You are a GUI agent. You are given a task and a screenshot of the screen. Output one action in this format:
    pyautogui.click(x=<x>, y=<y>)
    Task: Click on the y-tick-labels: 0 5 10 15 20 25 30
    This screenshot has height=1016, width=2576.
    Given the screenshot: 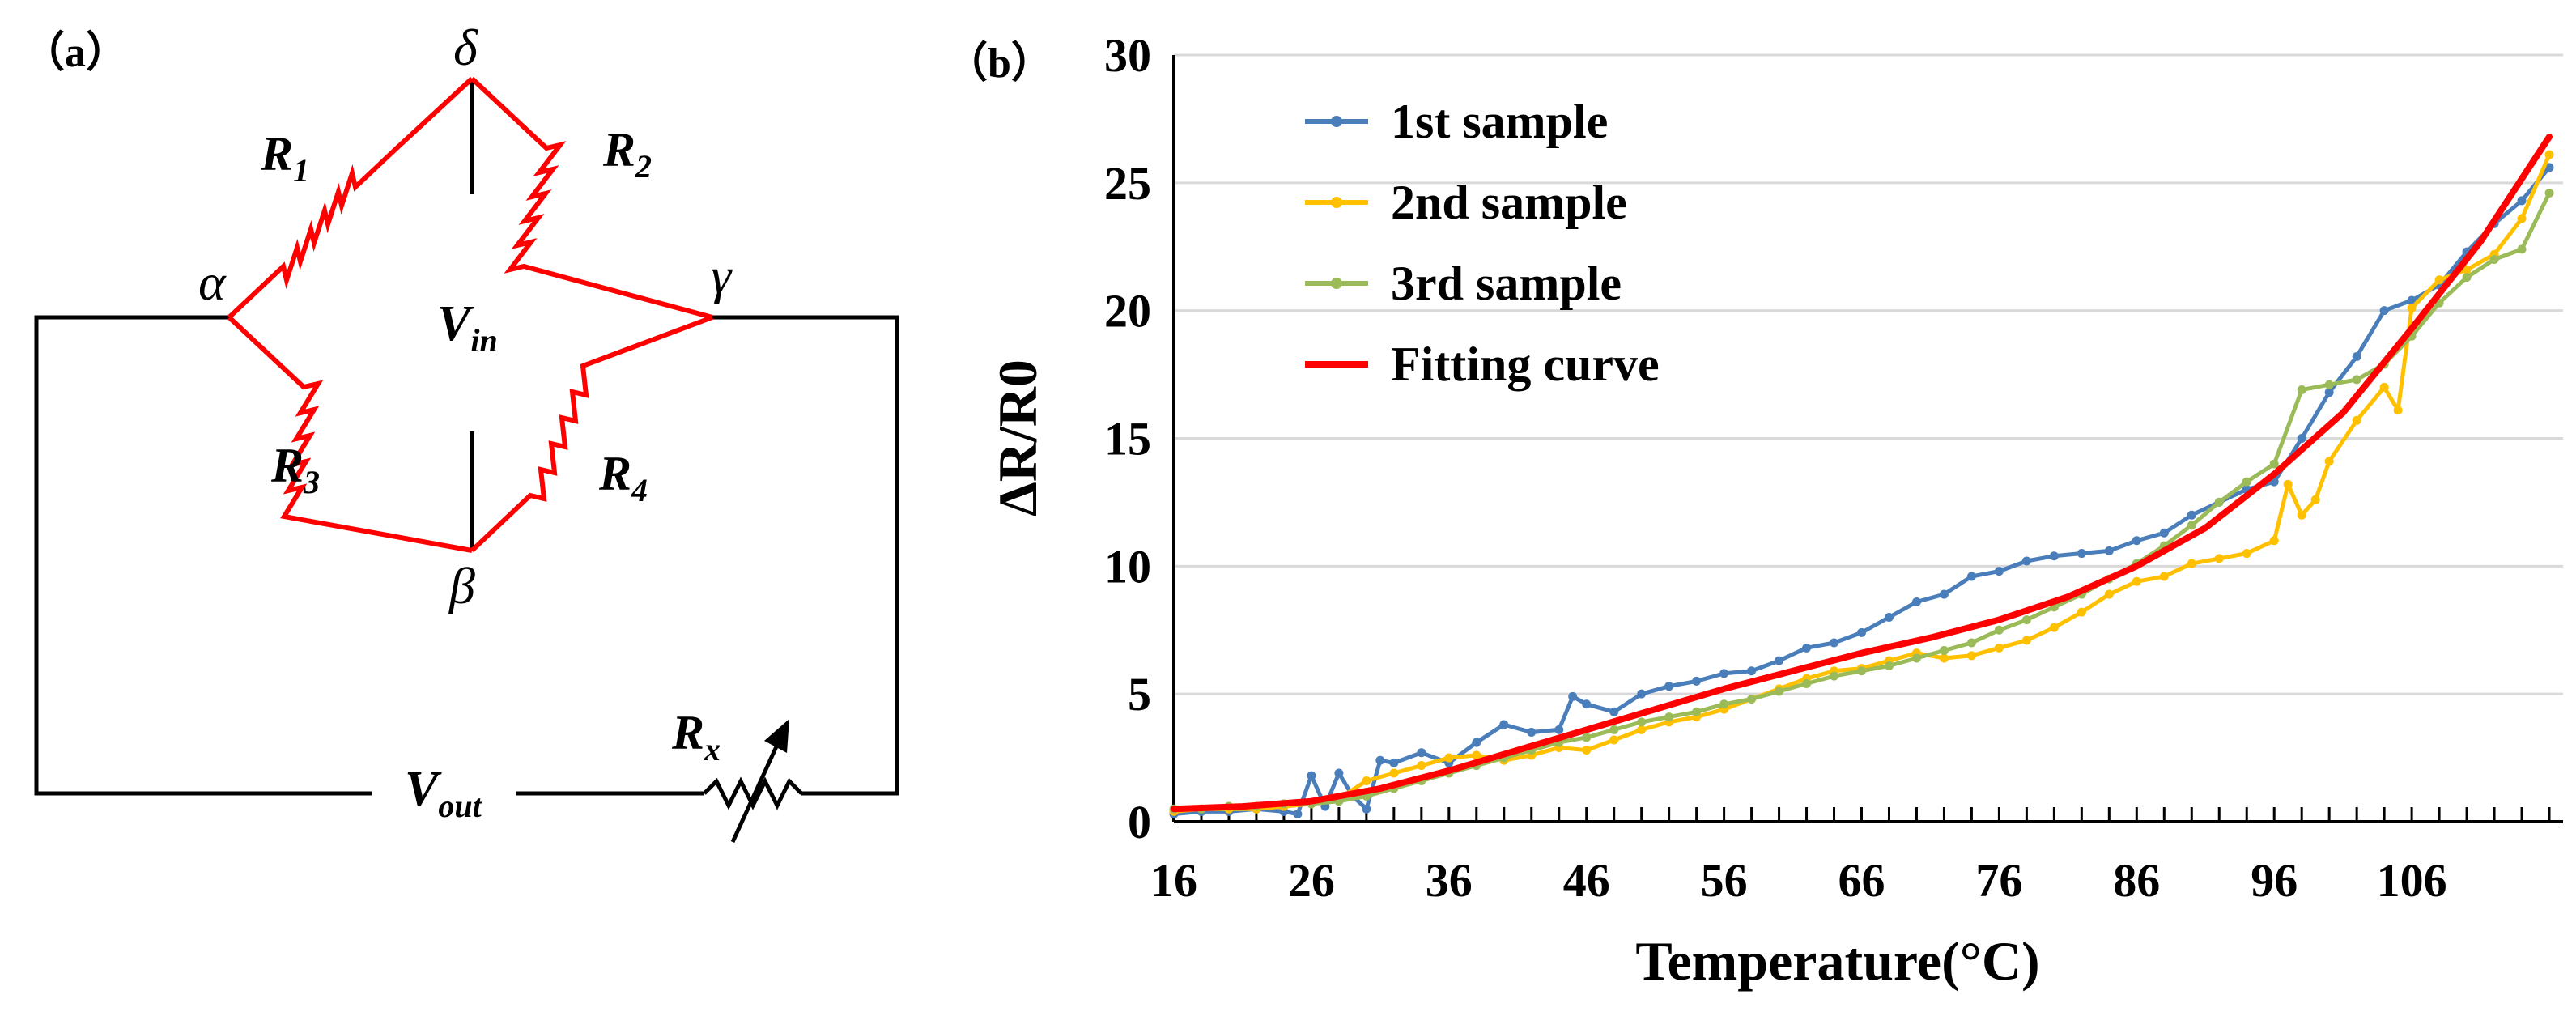 What is the action you would take?
    pyautogui.click(x=1127, y=438)
    